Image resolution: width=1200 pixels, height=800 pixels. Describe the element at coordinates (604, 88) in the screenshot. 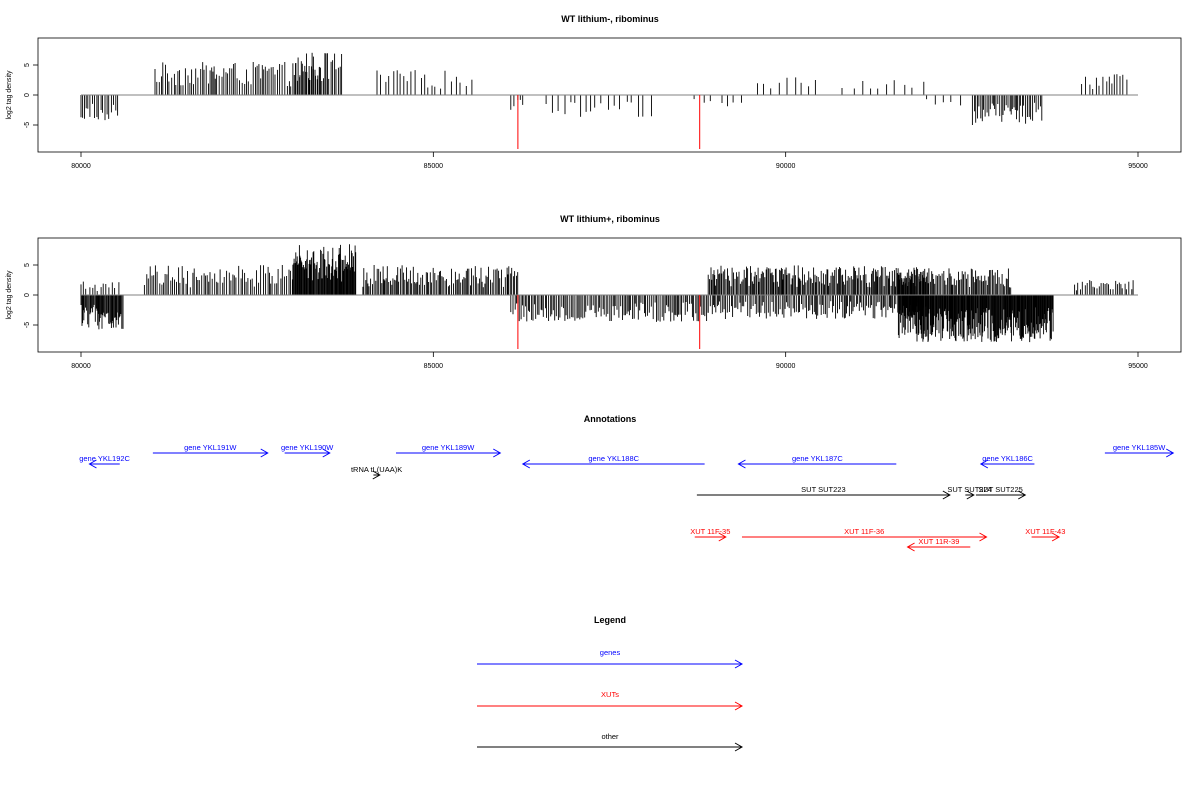

I see `chart-1-bars` at that location.